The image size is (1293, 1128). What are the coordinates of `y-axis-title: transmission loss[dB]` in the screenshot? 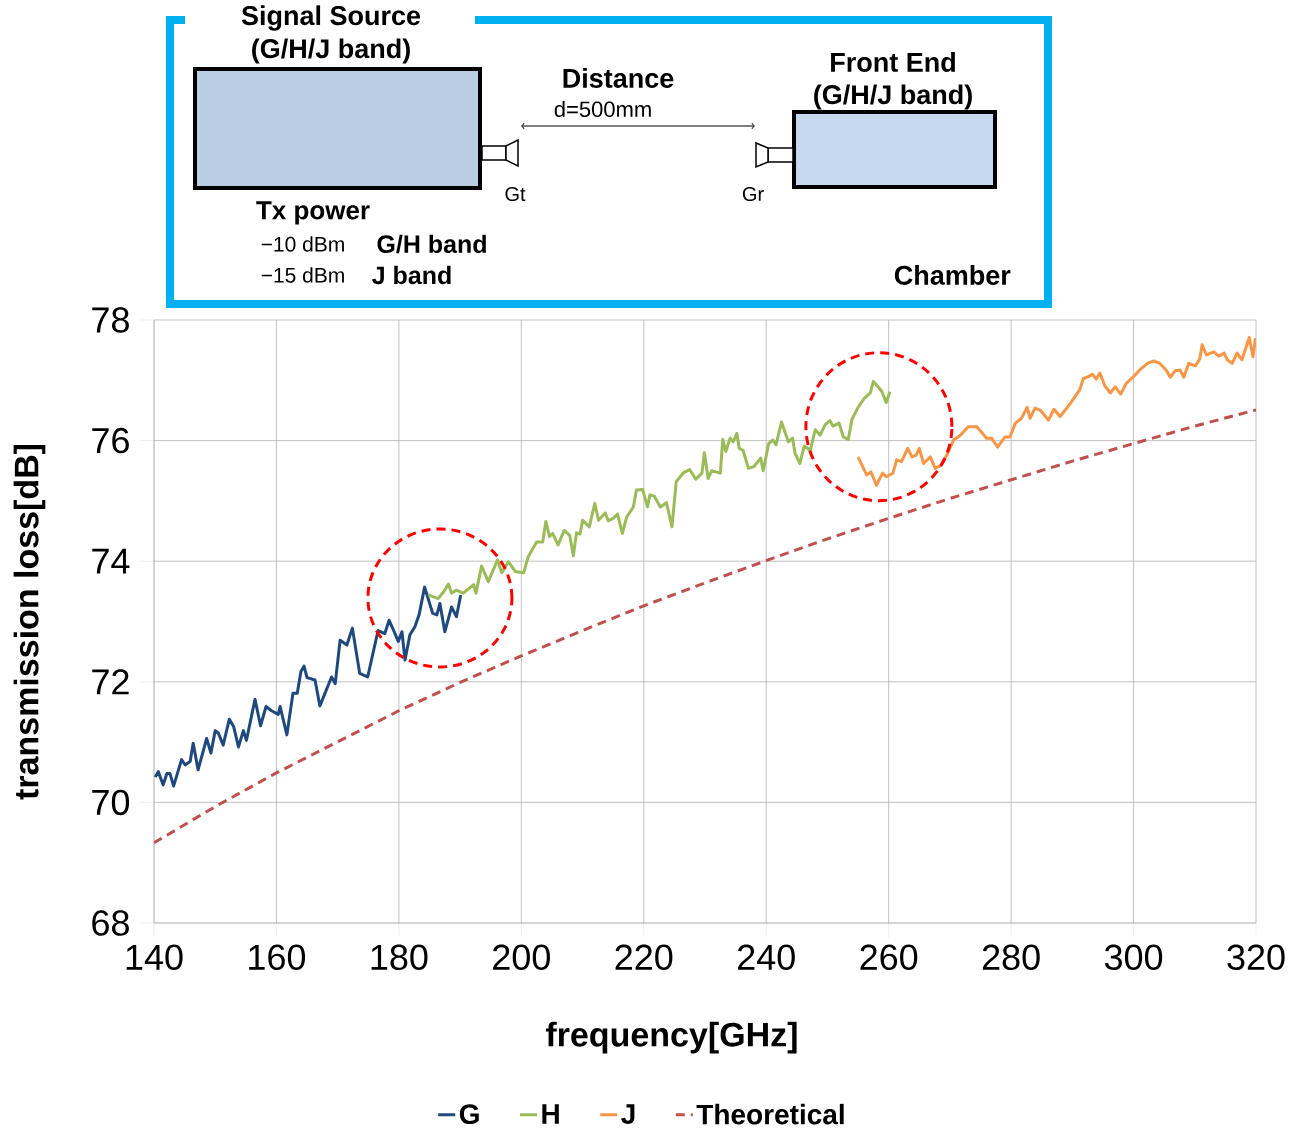 It's located at (29, 622).